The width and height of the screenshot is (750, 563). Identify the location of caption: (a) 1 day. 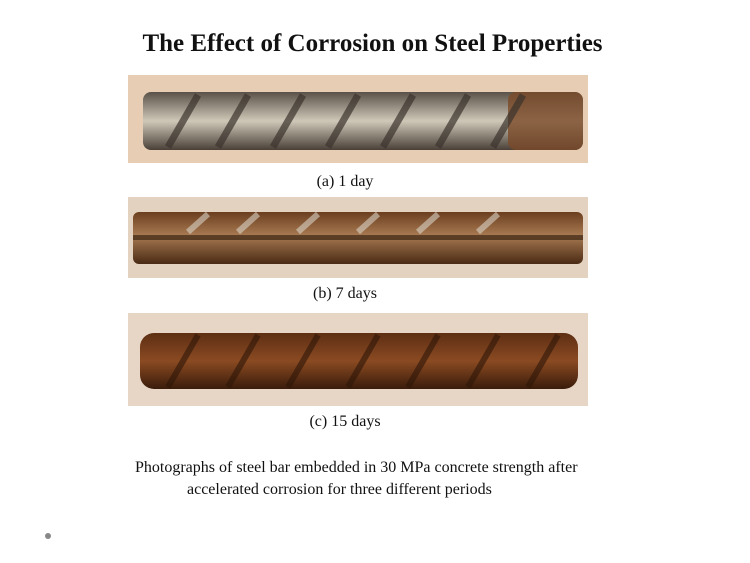
(345, 181).